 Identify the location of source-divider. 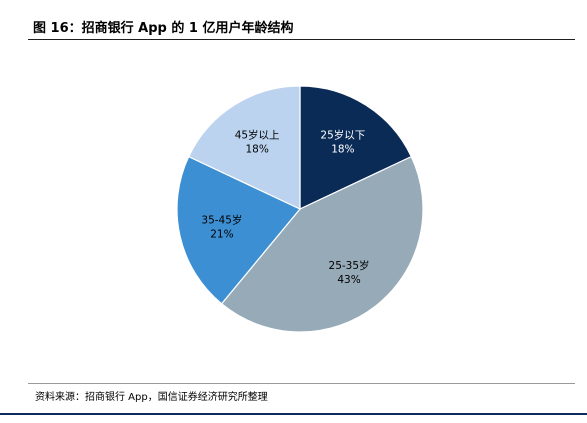
(301, 383).